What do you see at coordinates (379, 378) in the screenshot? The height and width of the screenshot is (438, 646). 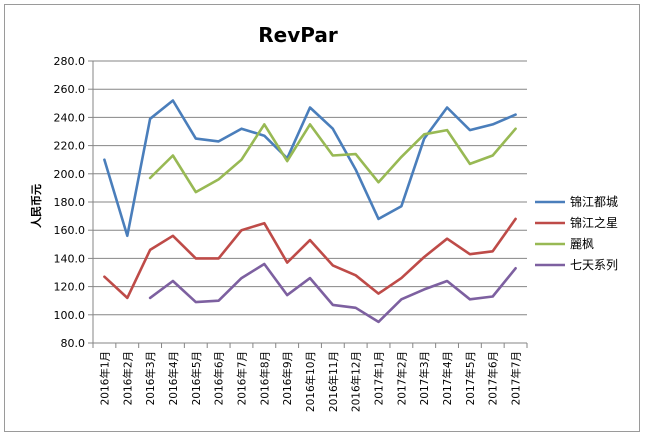 I see `x-tick-label: 2017年1月` at bounding box center [379, 378].